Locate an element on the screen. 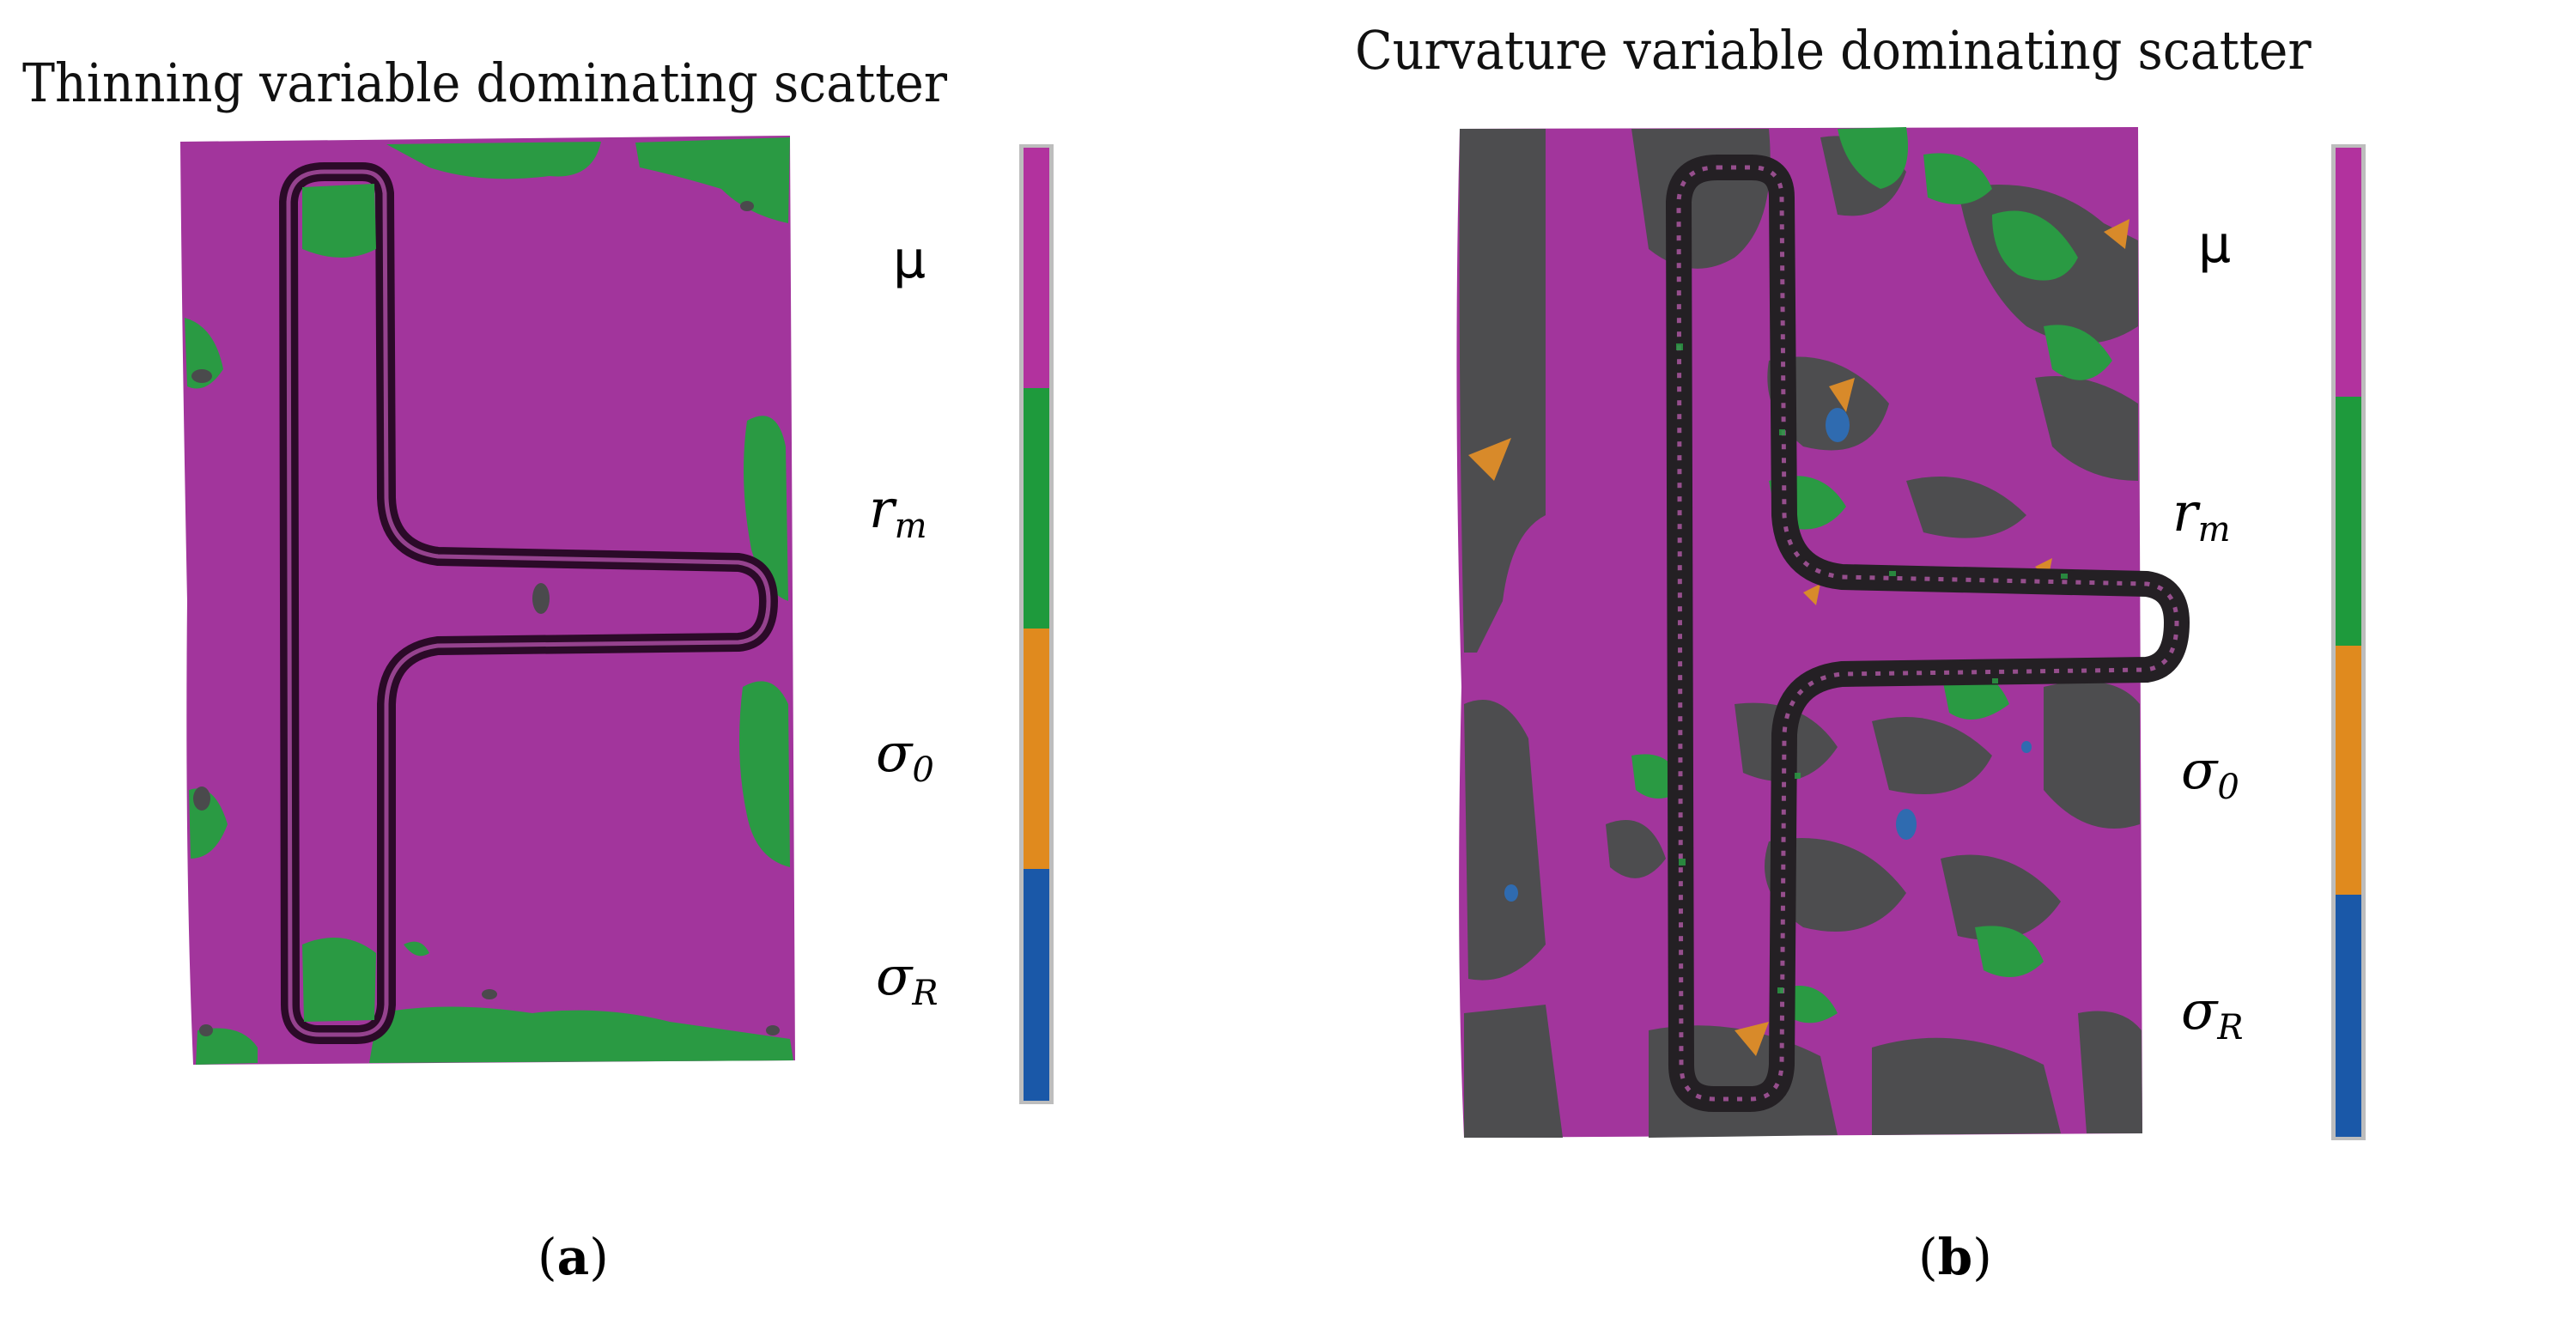  panel-b-label: (b) is located at coordinates (1955, 1257).